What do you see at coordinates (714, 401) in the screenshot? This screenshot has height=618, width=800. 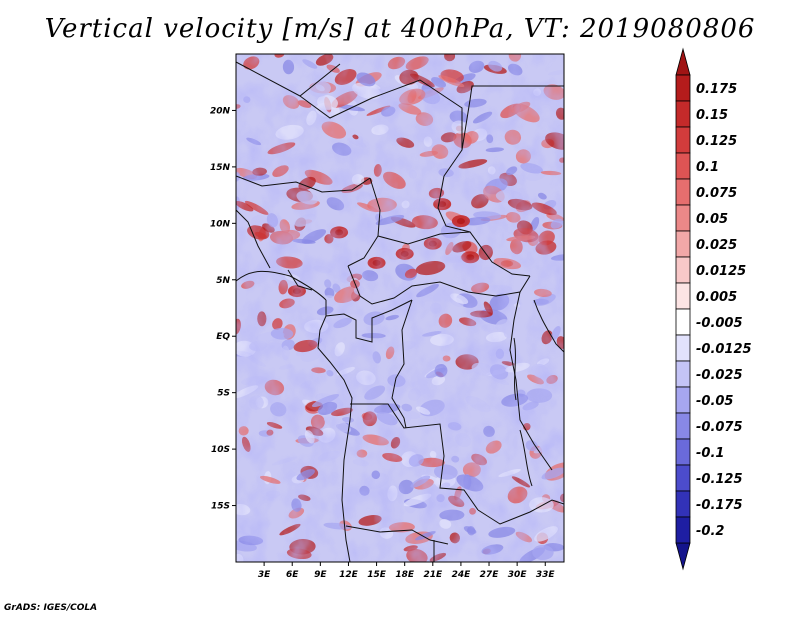 I see `colorbar-label: -0.05` at bounding box center [714, 401].